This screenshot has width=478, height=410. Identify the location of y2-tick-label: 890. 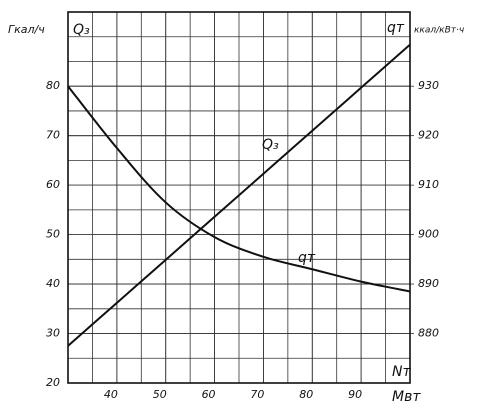
(428, 283).